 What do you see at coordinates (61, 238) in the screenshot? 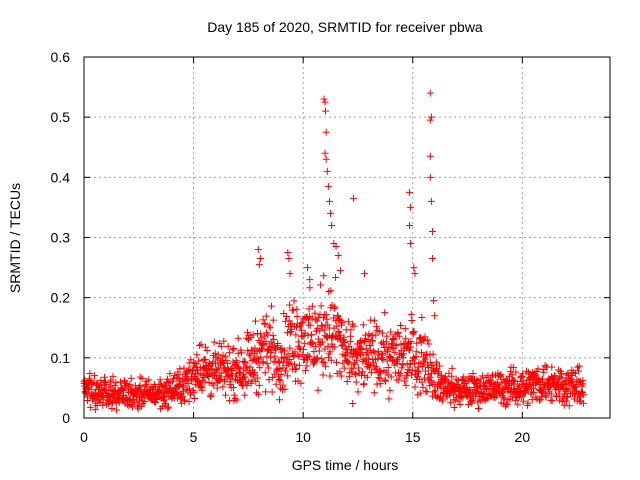
I see `y-tick-label: 0.3` at bounding box center [61, 238].